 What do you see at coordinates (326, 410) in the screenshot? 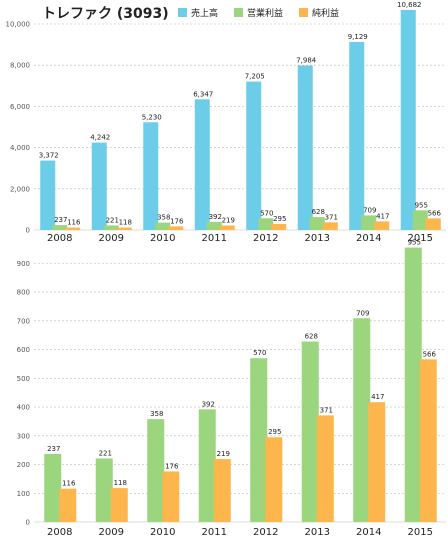
I see `panel2-data-label-net-profit: 371` at bounding box center [326, 410].